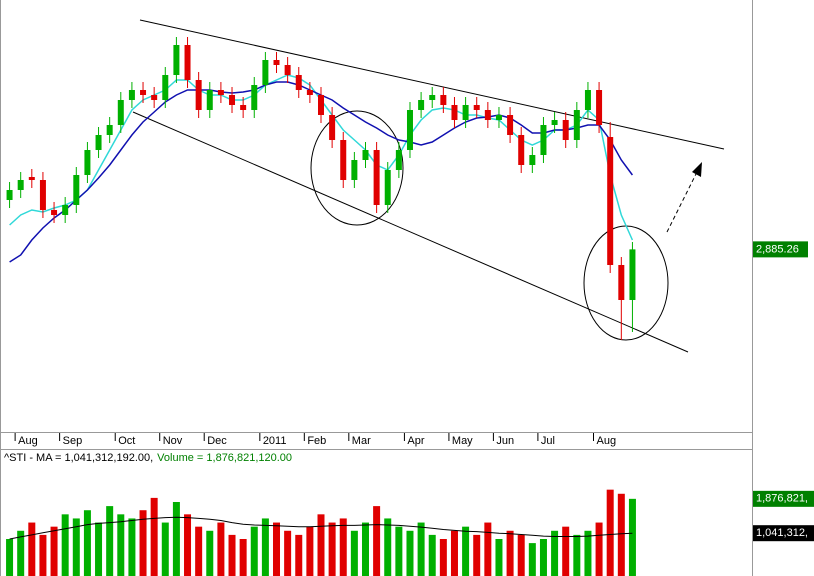 The image size is (814, 576). Describe the element at coordinates (415, 441) in the screenshot. I see `x-tick-label: Apr` at that location.